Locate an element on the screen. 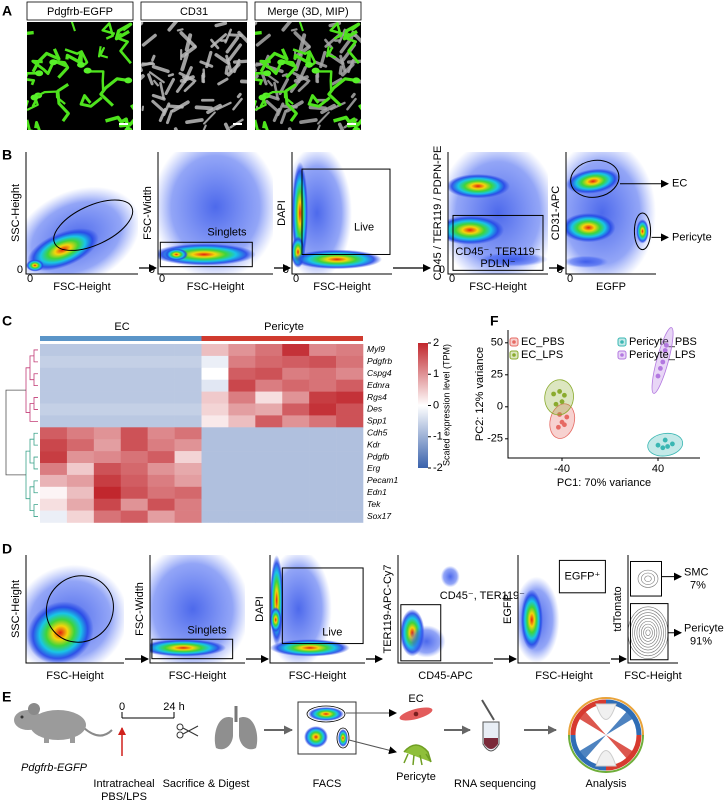 This screenshot has height=806, width=728. axis is located at coordinates (610, 213).